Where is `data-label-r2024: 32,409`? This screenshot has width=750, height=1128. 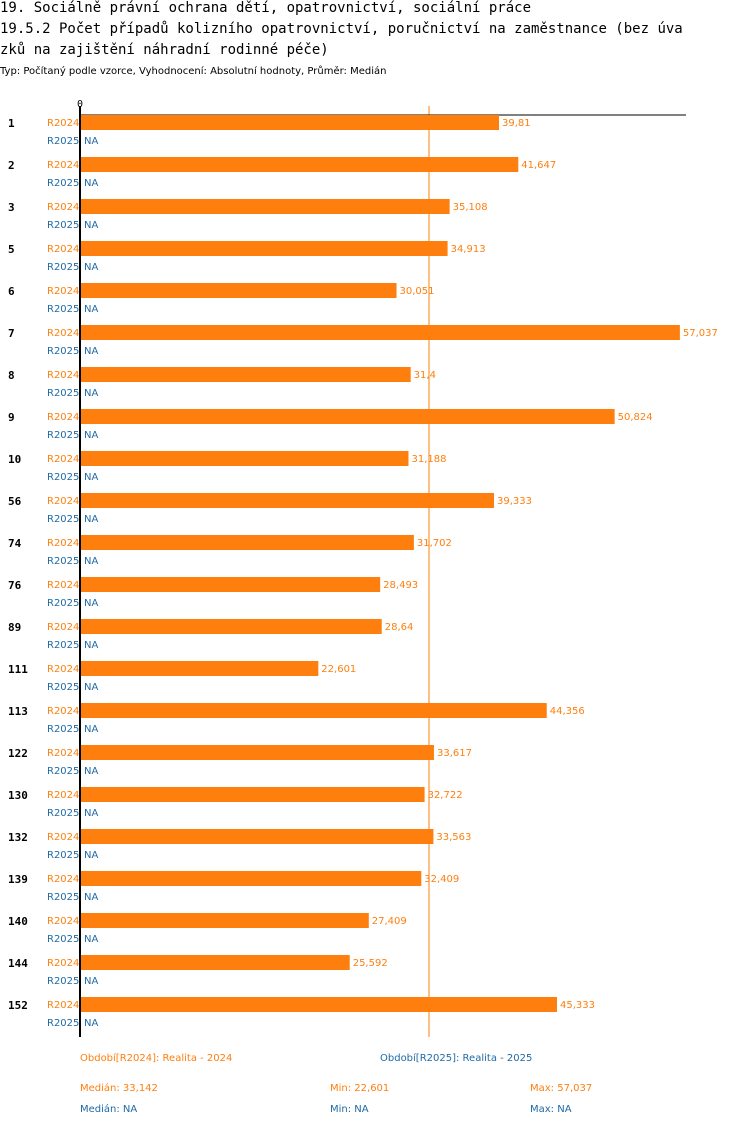
data-label-r2024: 32,409 is located at coordinates (441, 879).